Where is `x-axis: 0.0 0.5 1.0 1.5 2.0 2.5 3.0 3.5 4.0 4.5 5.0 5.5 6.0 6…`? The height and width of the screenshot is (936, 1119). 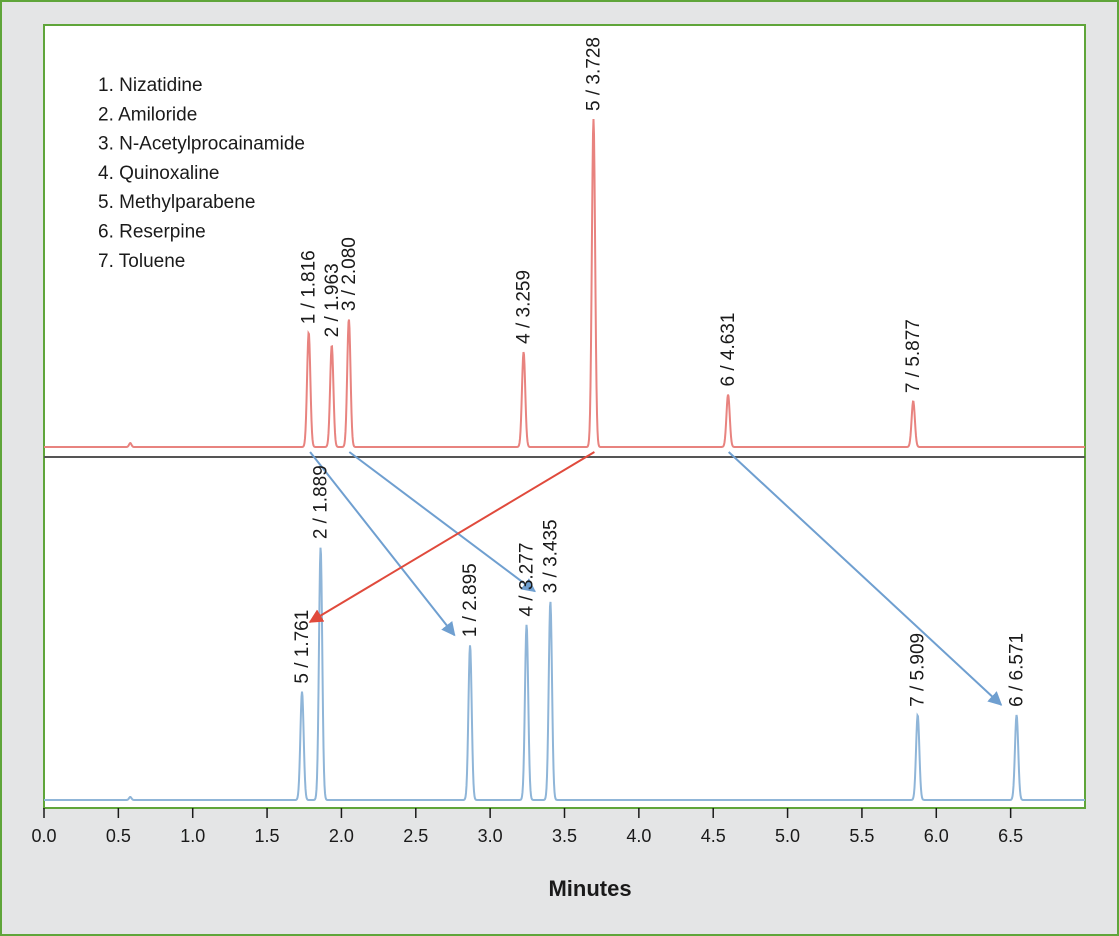
x-axis: 0.0 0.5 1.0 1.5 2.0 2.5 3.0 3.5 4.0 4.5 5.0 5.5 6.0 6… is located at coordinates (527, 827).